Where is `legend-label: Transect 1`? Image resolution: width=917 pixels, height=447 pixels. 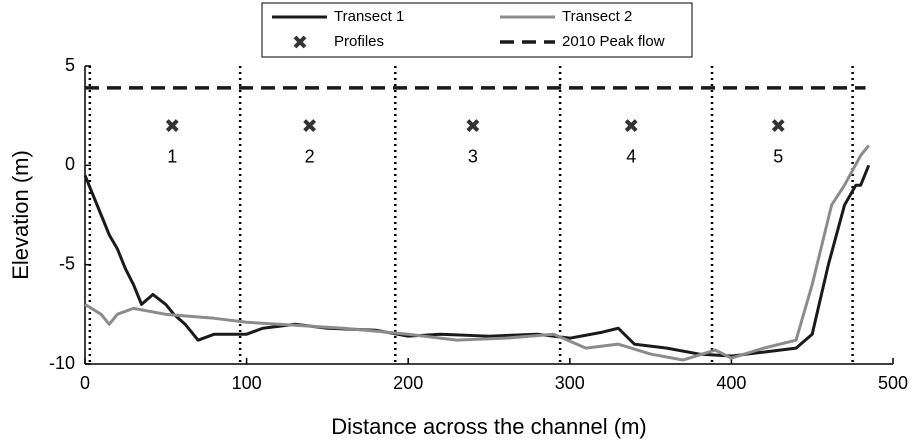 legend-label: Transect 1 is located at coordinates (369, 16).